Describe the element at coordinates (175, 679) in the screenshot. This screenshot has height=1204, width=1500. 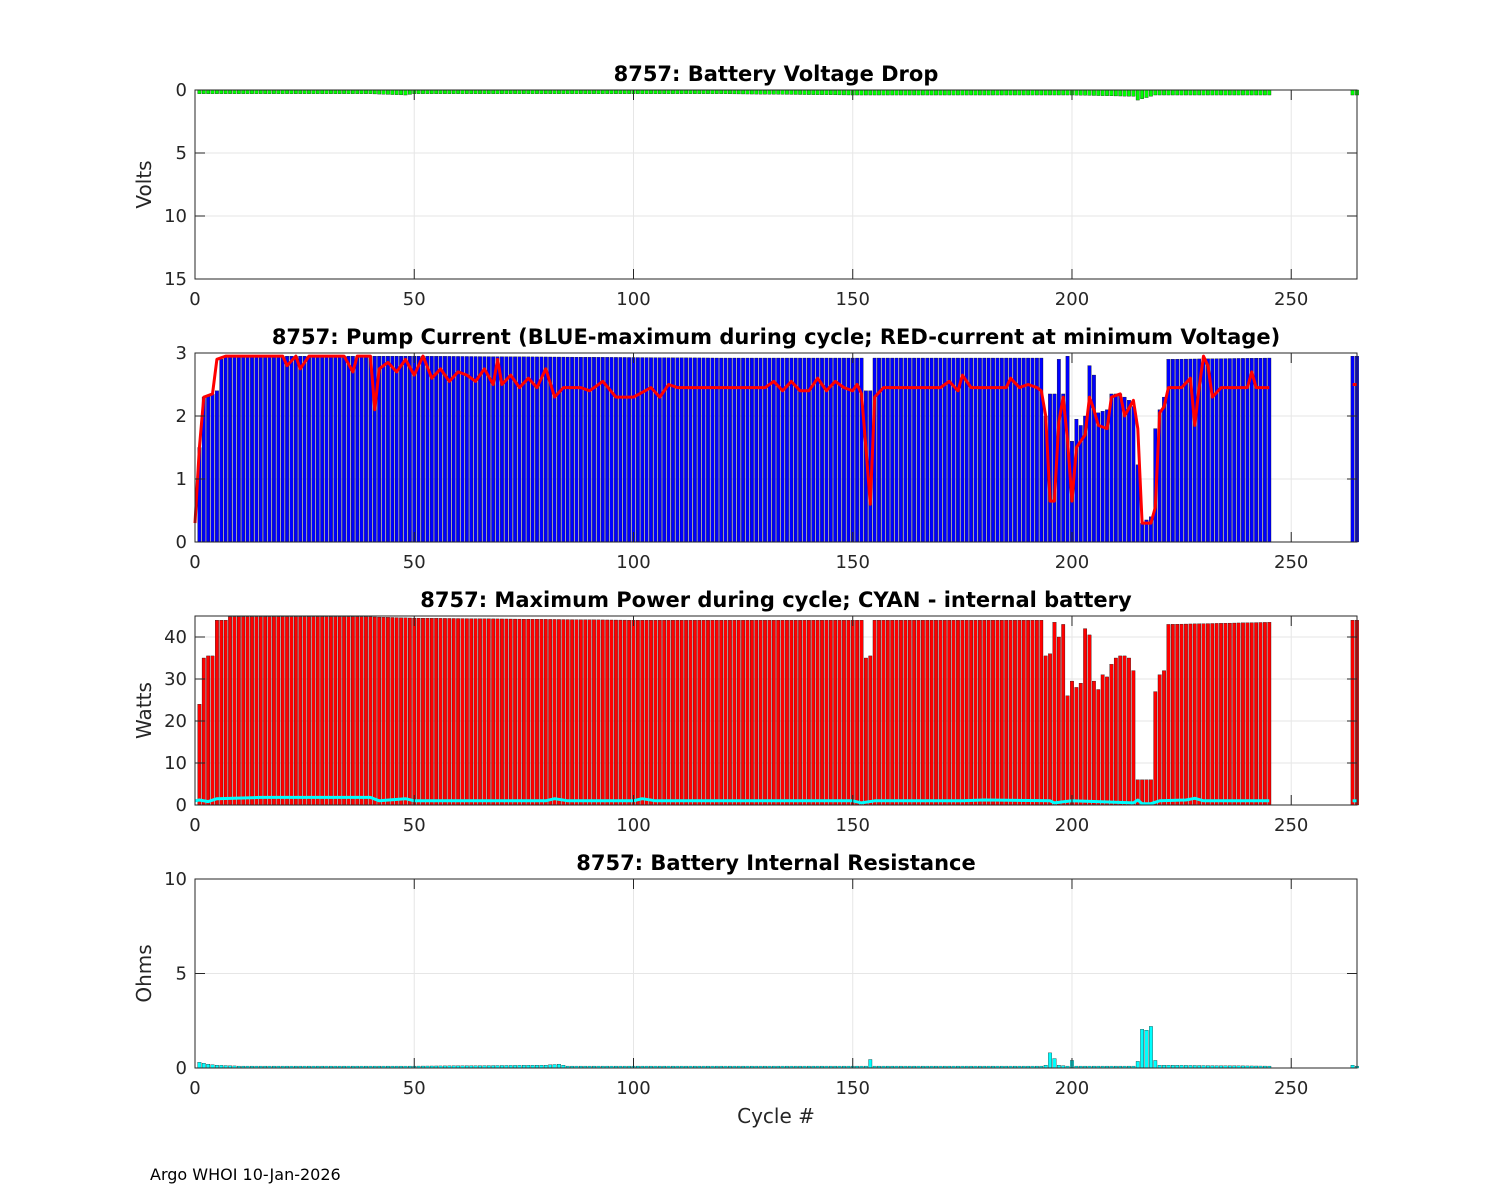
I see `y-tick-label: 30` at that location.